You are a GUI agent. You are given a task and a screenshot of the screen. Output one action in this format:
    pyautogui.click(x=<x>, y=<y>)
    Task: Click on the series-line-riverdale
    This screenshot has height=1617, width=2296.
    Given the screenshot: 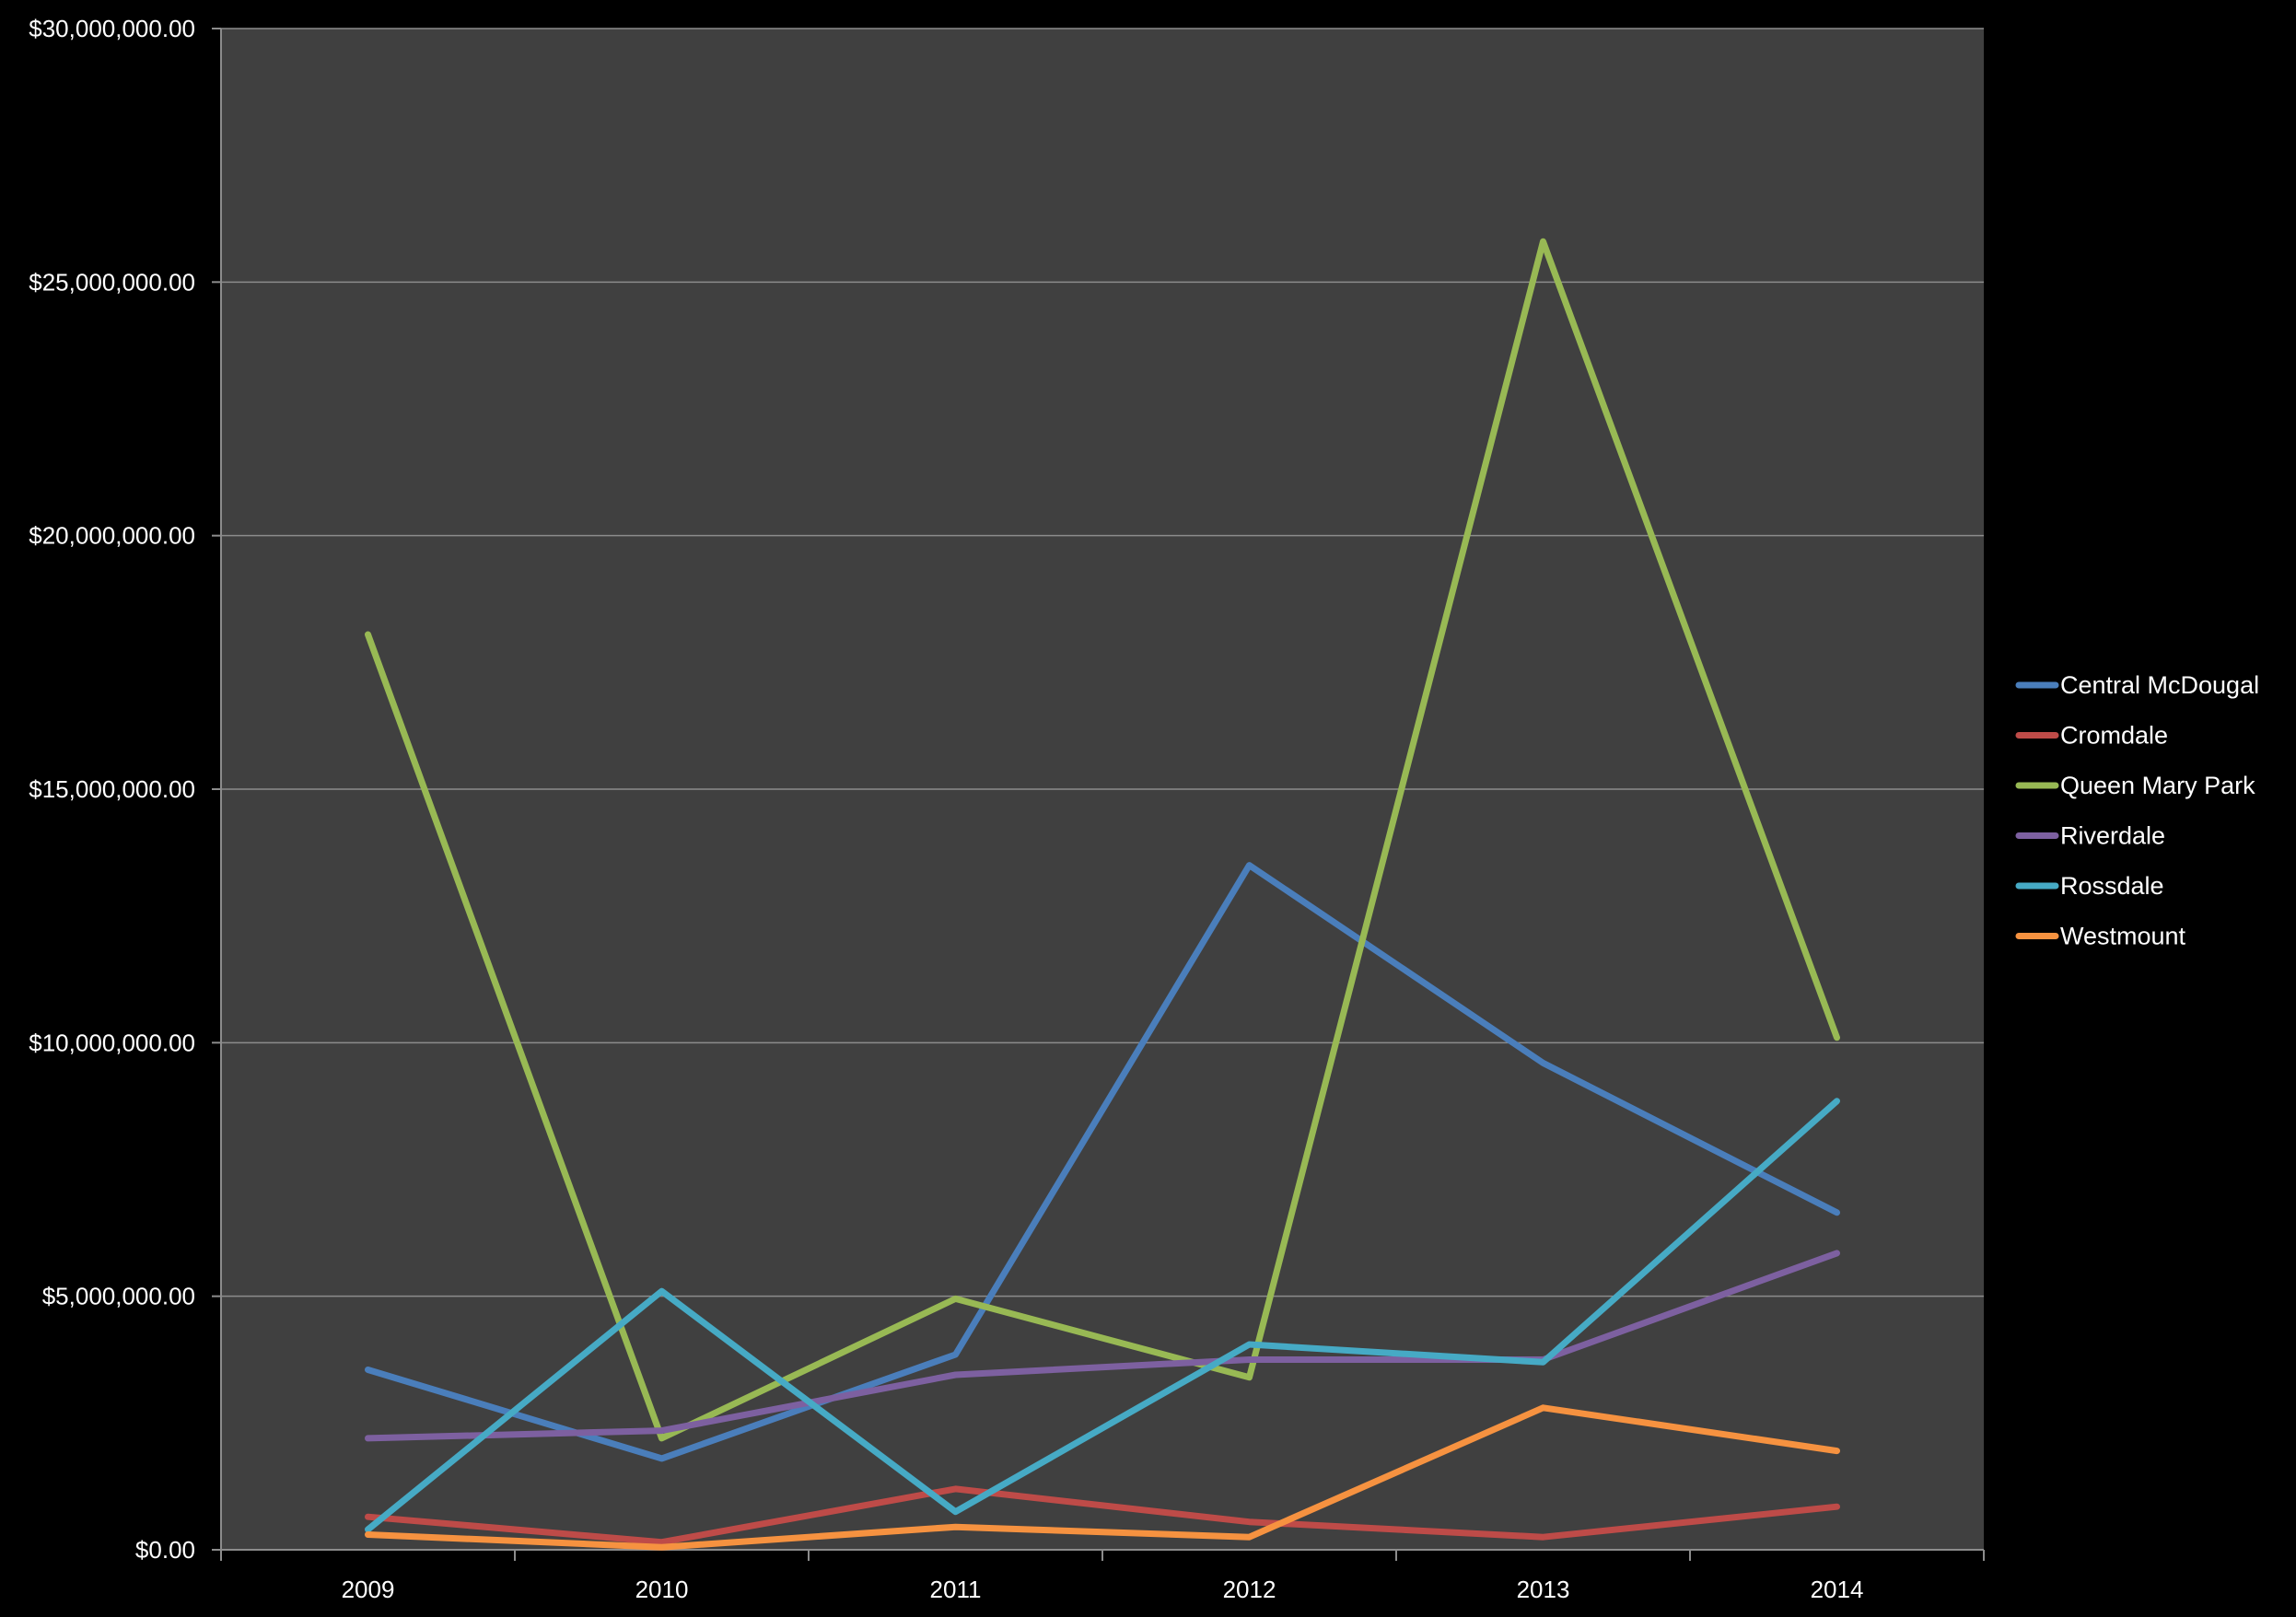 What is the action you would take?
    pyautogui.click(x=1102, y=1346)
    